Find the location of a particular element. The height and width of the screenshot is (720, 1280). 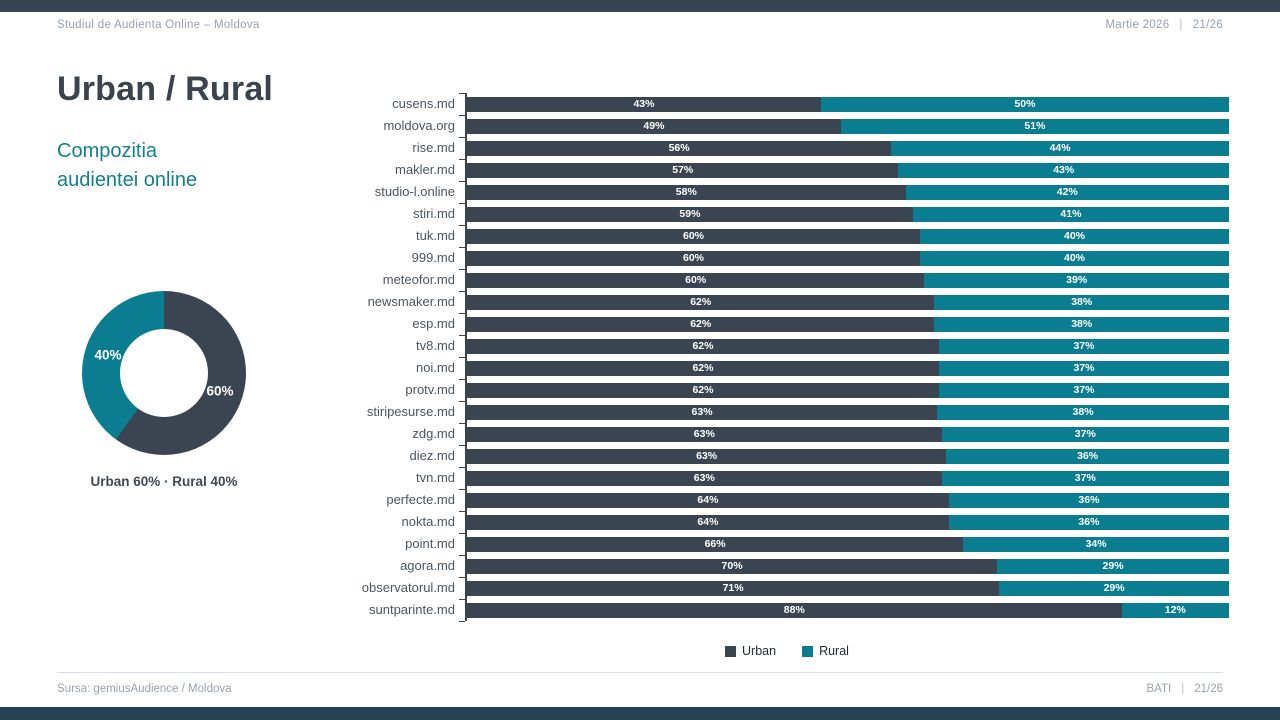

category-label: protv.md is located at coordinates (430, 389).